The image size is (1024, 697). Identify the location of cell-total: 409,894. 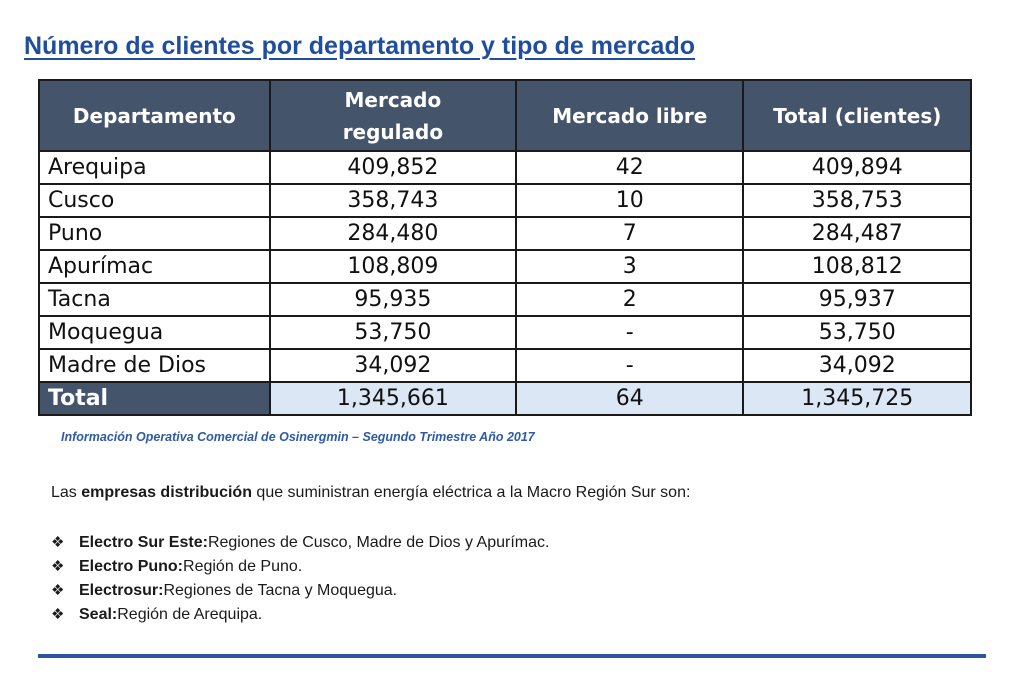
(857, 167).